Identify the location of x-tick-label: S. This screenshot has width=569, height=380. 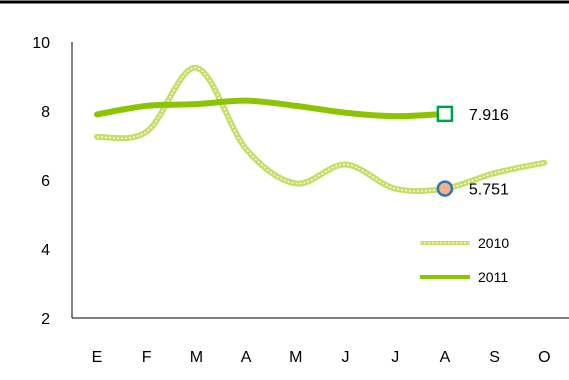
(494, 357).